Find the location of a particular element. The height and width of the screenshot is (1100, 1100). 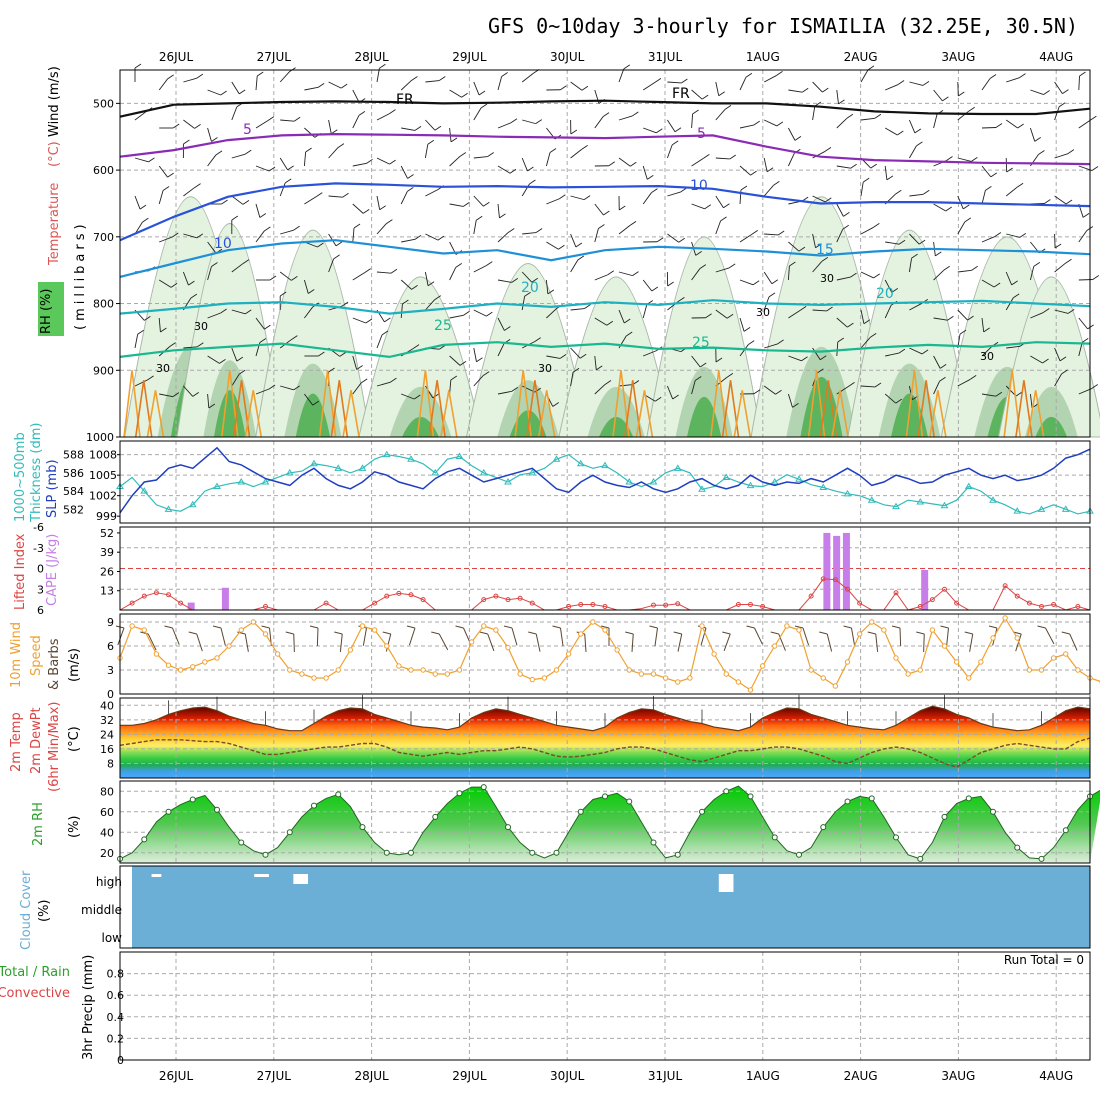

slp-tick: 999 is located at coordinates (106, 516).